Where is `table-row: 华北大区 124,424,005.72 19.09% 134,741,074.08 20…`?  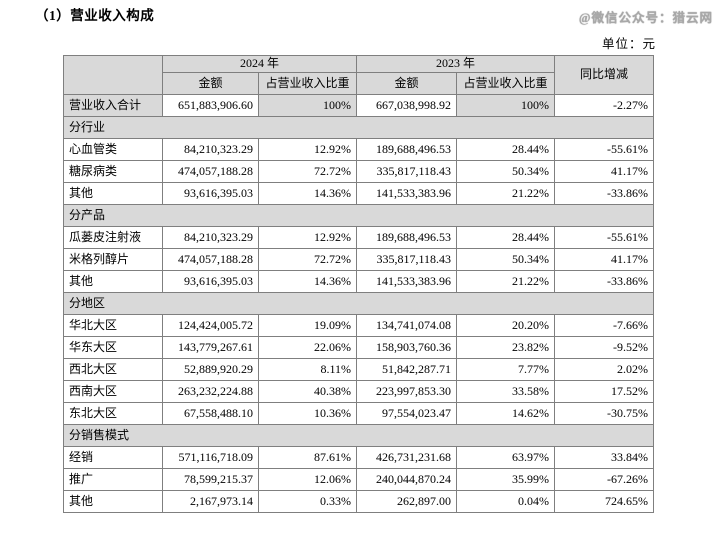
table-row: 华北大区 124,424,005.72 19.09% 134,741,074.08 20… is located at coordinates (359, 325).